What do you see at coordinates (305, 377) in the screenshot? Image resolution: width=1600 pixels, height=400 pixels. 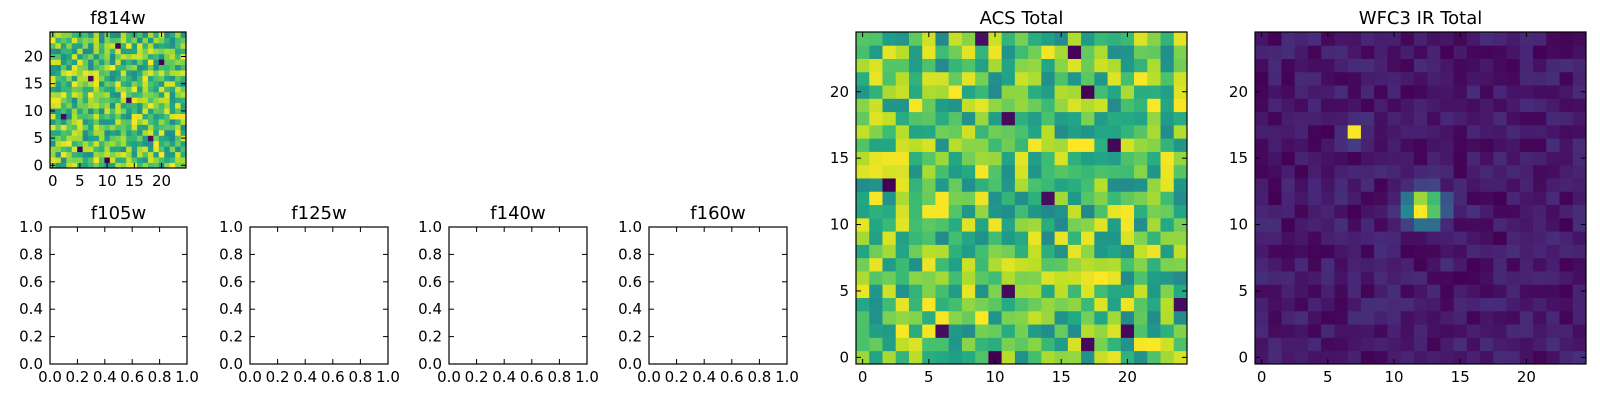 I see `x-tick-label: 0.4` at bounding box center [305, 377].